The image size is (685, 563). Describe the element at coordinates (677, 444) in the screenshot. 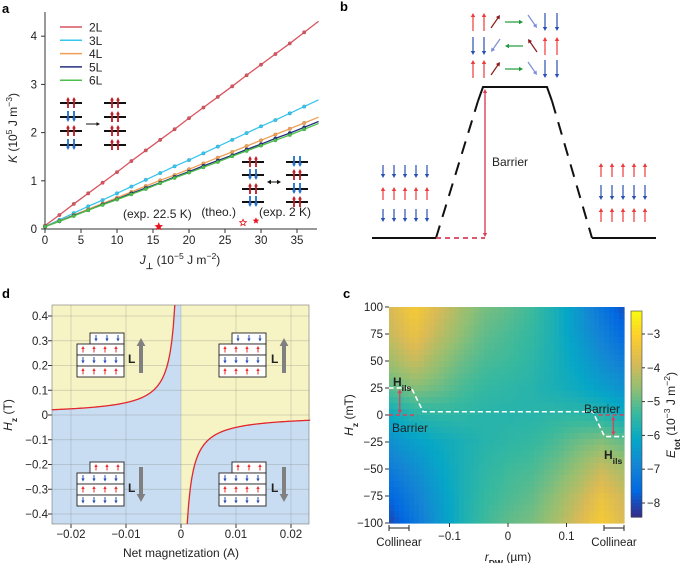

I see `colorbar-label-part: tot` at that location.